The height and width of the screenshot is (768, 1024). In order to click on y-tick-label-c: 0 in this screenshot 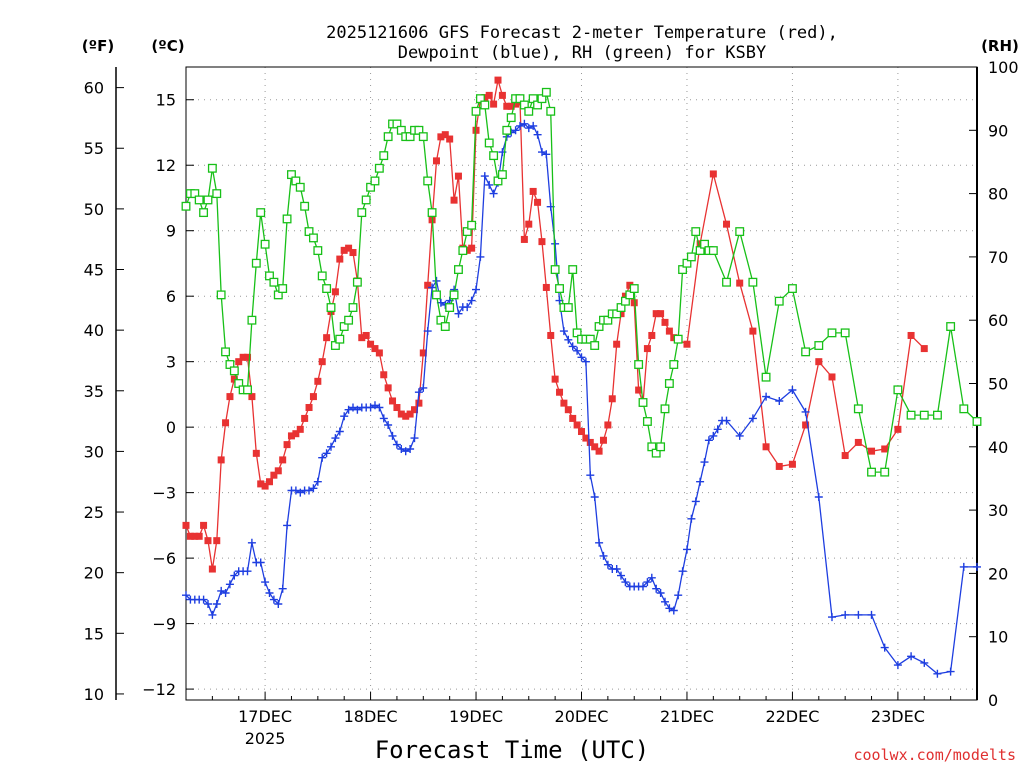, I will do `click(171, 427)`.